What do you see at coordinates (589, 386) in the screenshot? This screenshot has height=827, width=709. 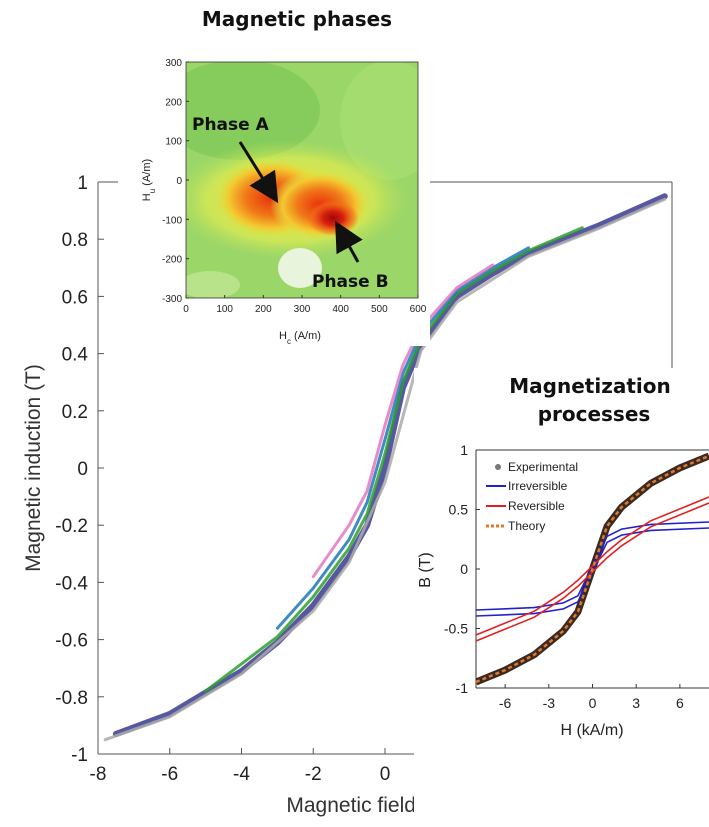 I see `processes-title-line1: Magnetization` at bounding box center [589, 386].